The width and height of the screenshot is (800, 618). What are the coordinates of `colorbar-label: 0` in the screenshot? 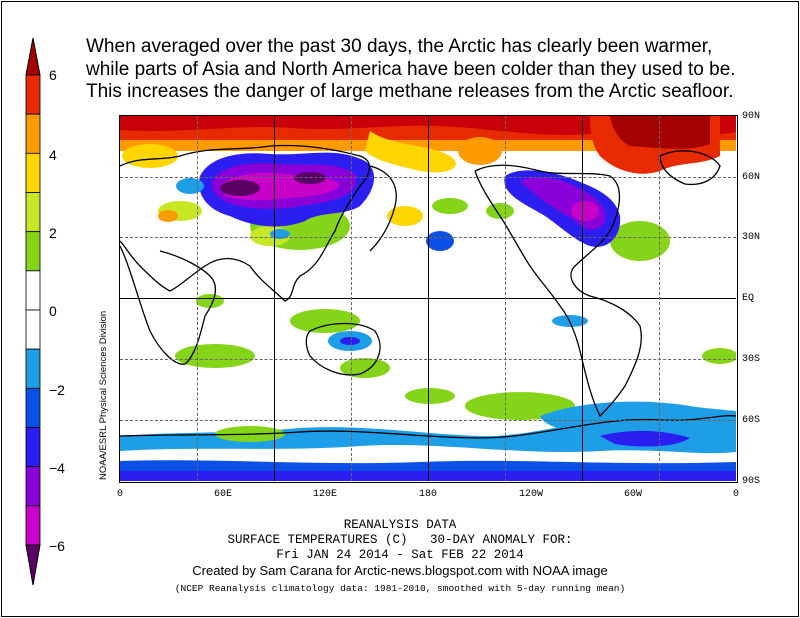 It's located at (53, 311).